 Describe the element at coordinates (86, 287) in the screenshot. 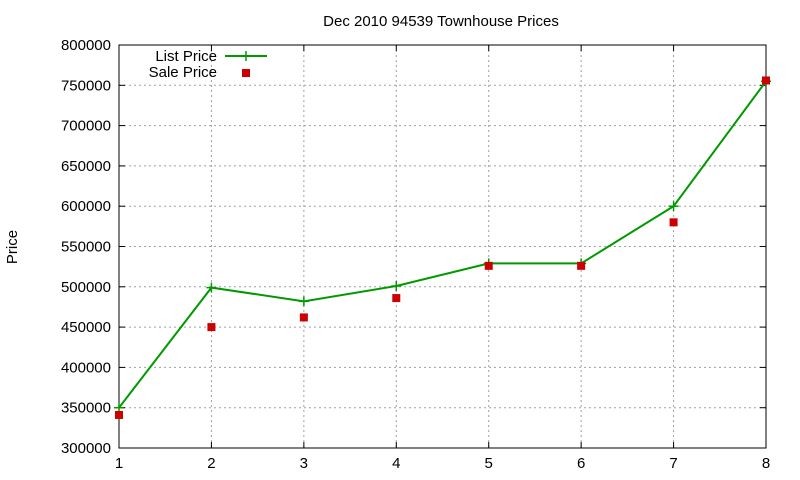

I see `y-tick-label: 500000` at that location.